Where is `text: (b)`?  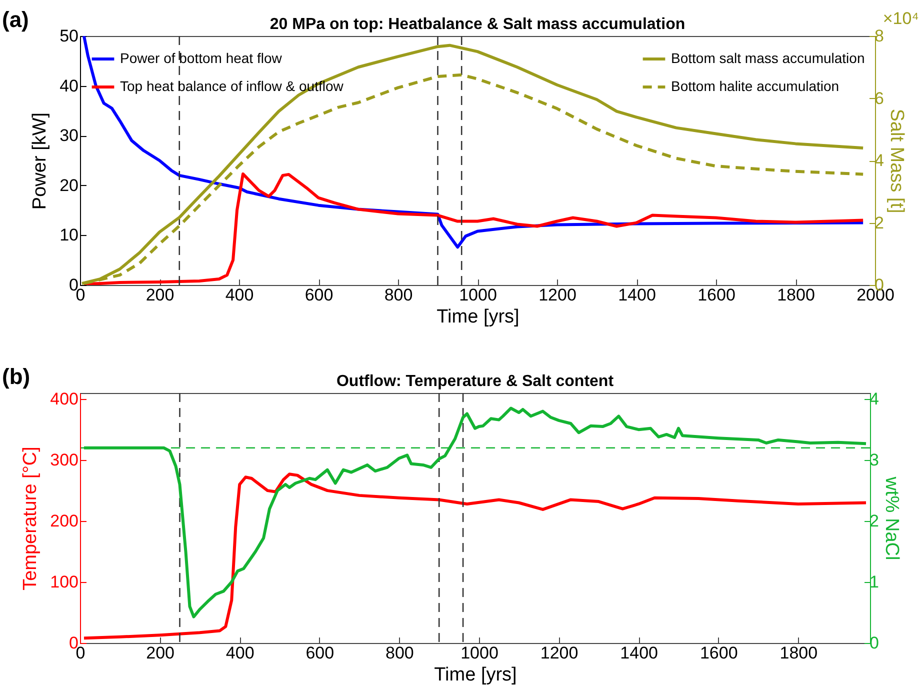
text: (b) is located at coordinates (16, 376).